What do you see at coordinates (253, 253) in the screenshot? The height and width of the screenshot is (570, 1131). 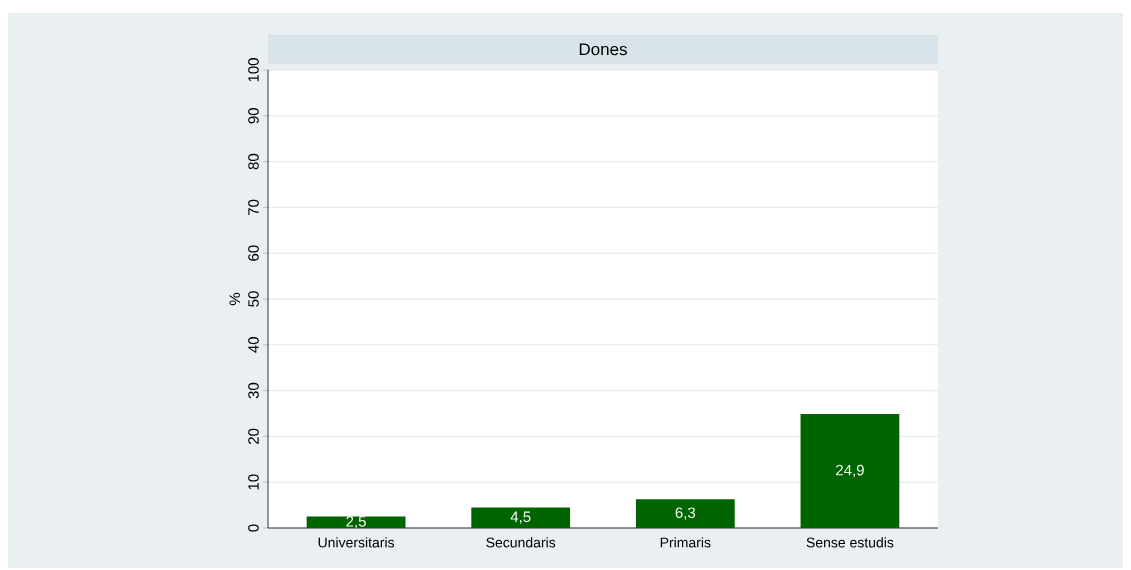 I see `y-tick-label: 60` at bounding box center [253, 253].